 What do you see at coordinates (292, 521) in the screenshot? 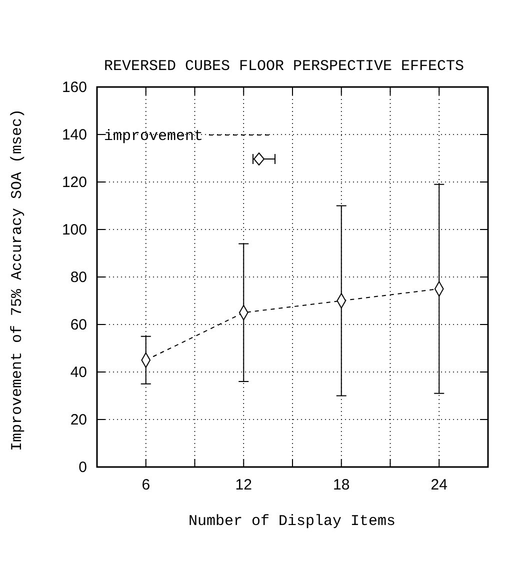
I see `x-axis-title: Number of Display Items` at bounding box center [292, 521].